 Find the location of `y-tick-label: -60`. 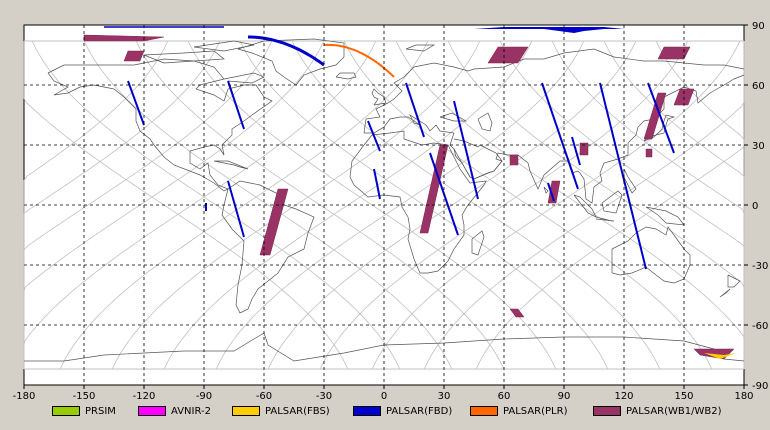

y-tick-label: -60 is located at coordinates (760, 326).